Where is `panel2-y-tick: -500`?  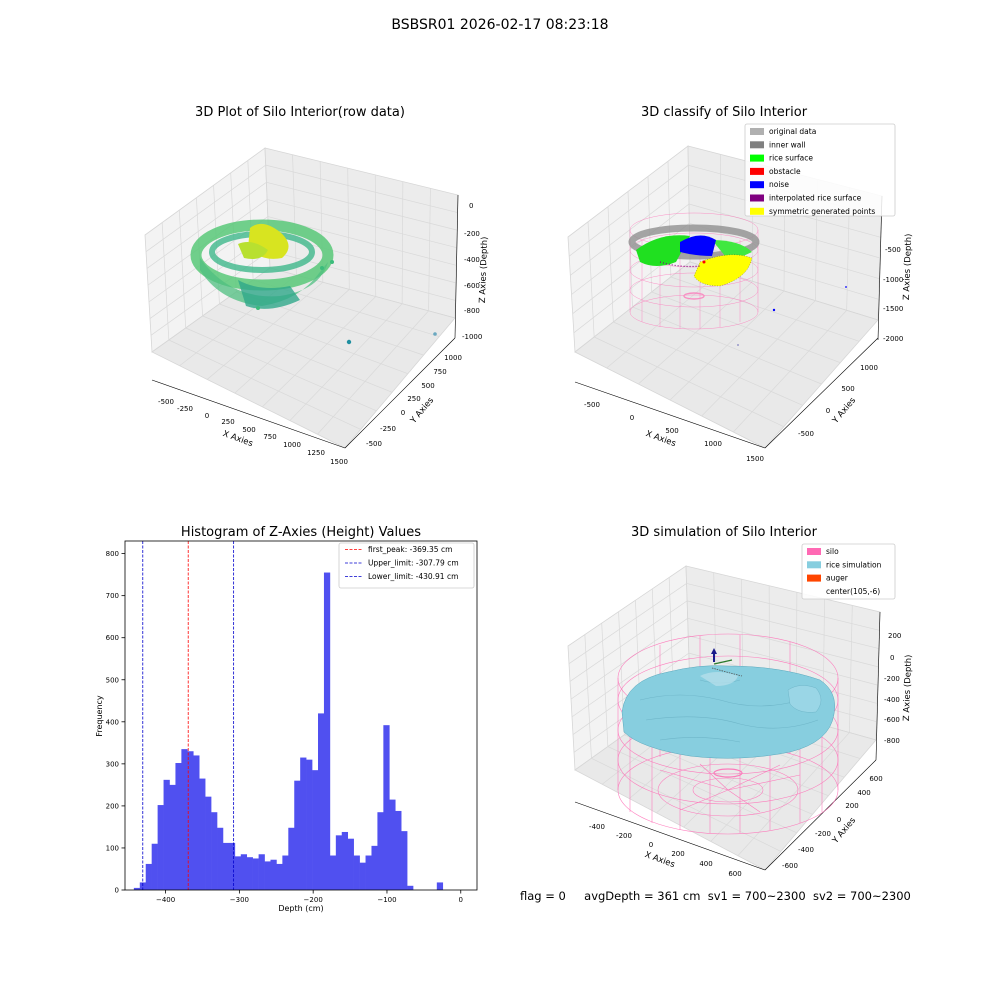
panel2-y-tick: -500 is located at coordinates (806, 434).